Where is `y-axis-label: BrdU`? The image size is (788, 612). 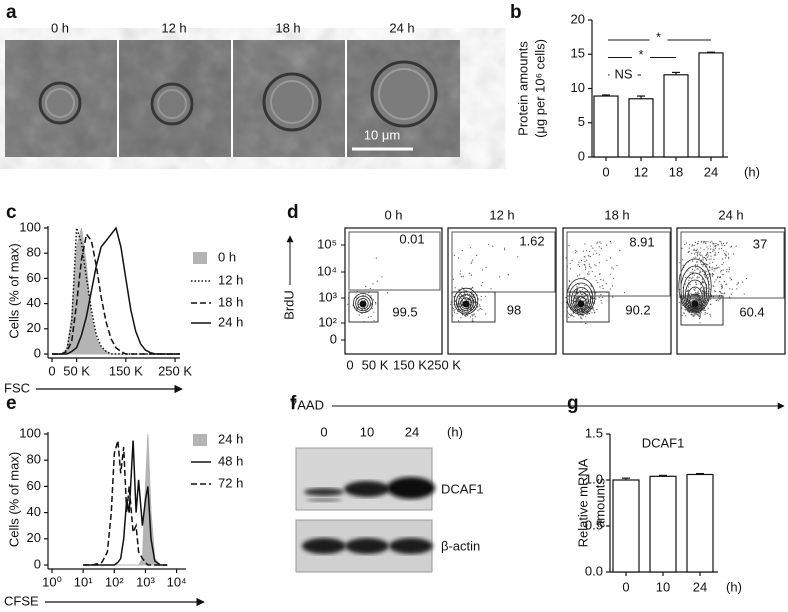 y-axis-label: BrdU is located at coordinates (288, 305).